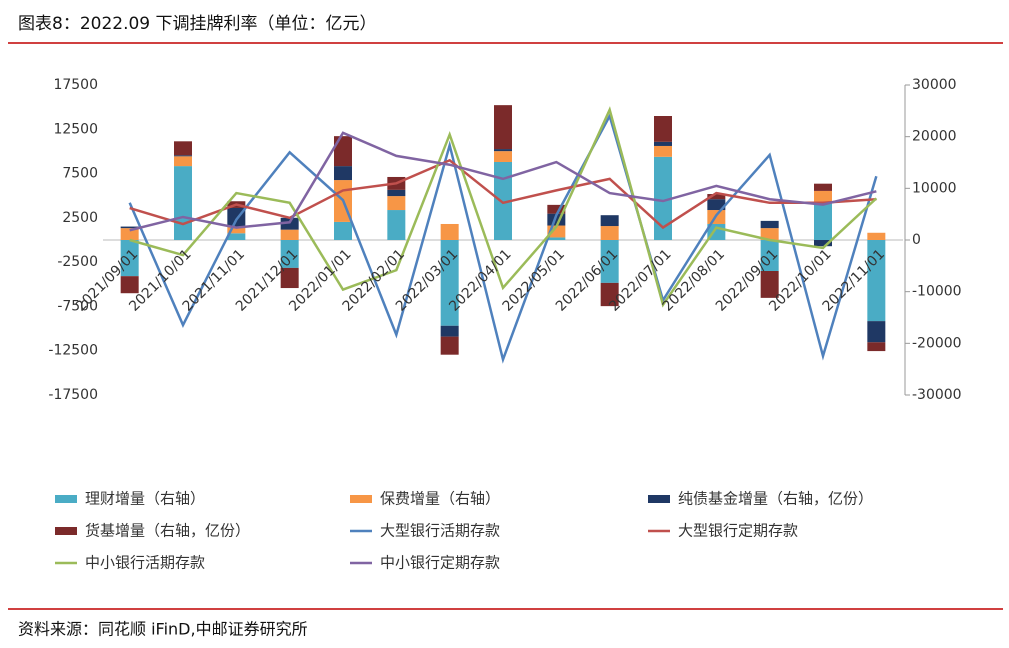  What do you see at coordinates (934, 85) in the screenshot?
I see `y2-tick-label: 30000` at bounding box center [934, 85].